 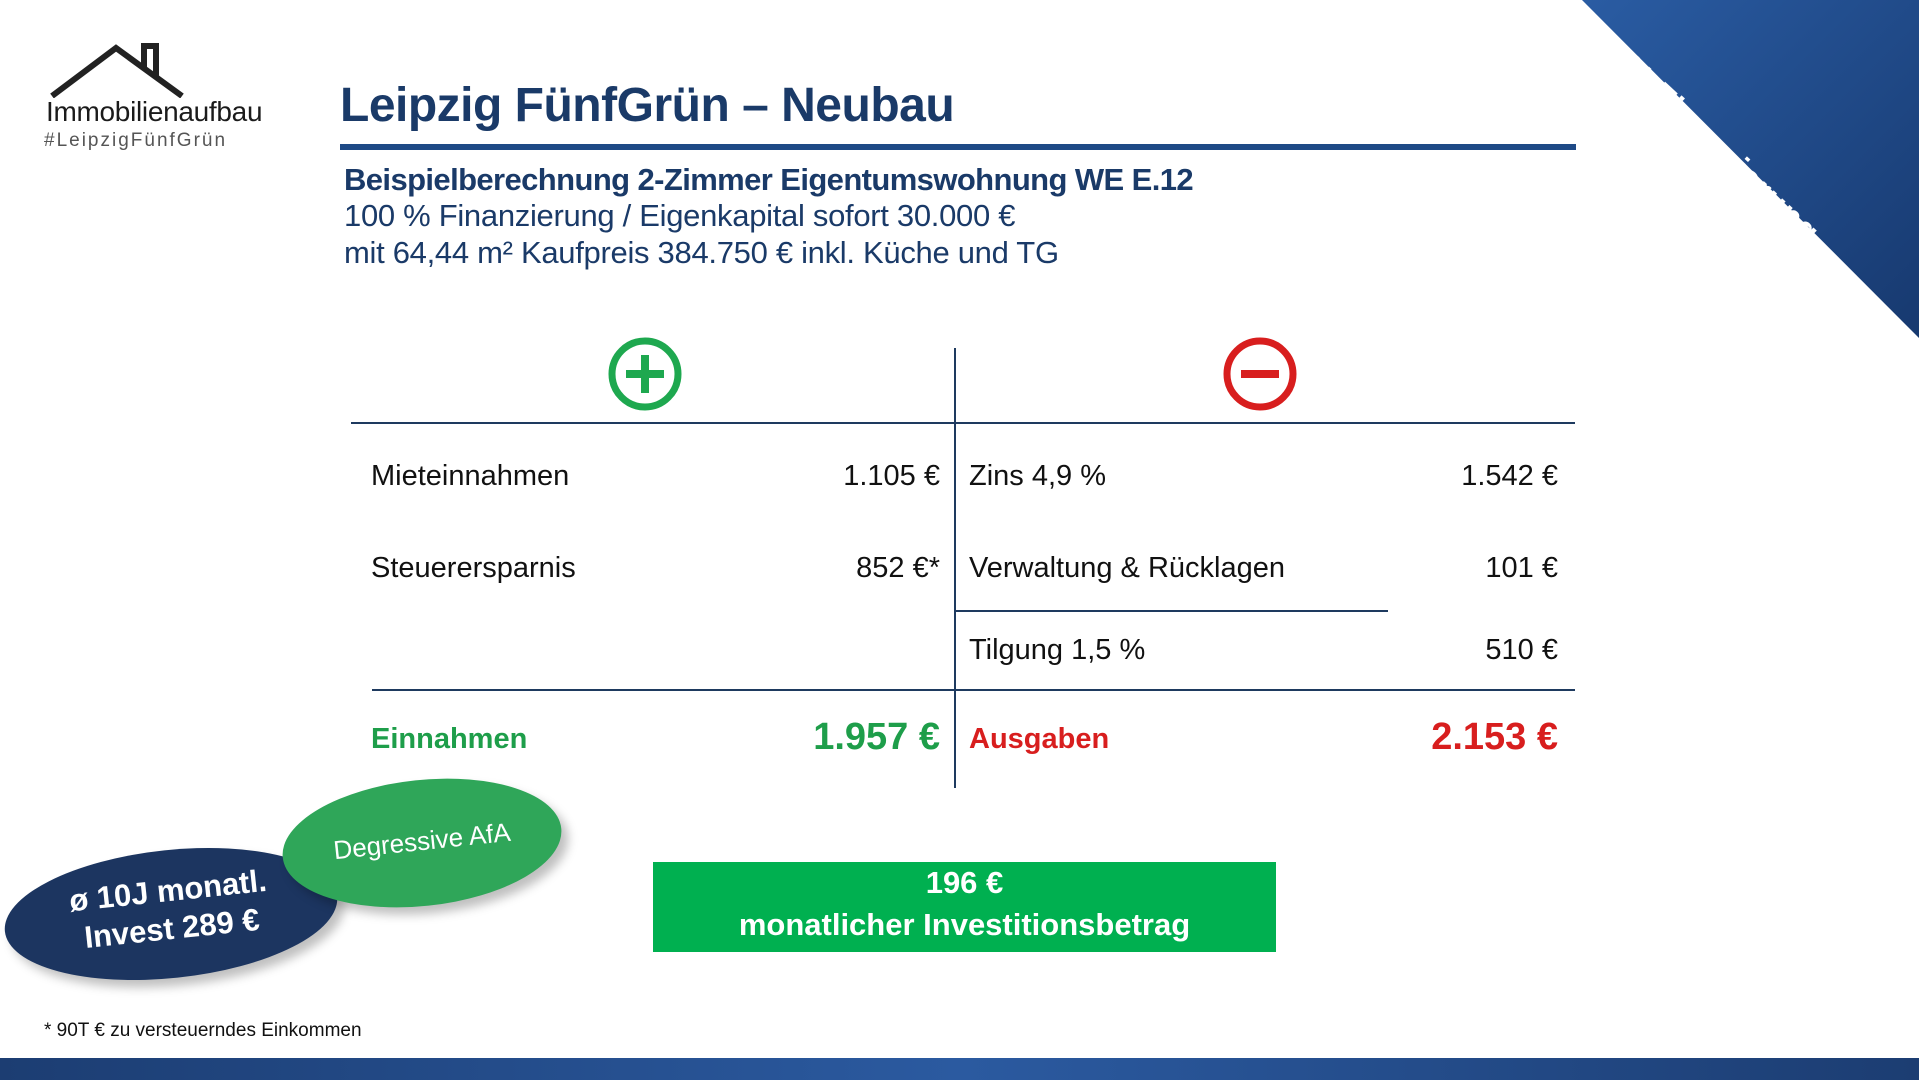 What do you see at coordinates (891, 476) in the screenshot?
I see `income-value-rent: 1.105 €` at bounding box center [891, 476].